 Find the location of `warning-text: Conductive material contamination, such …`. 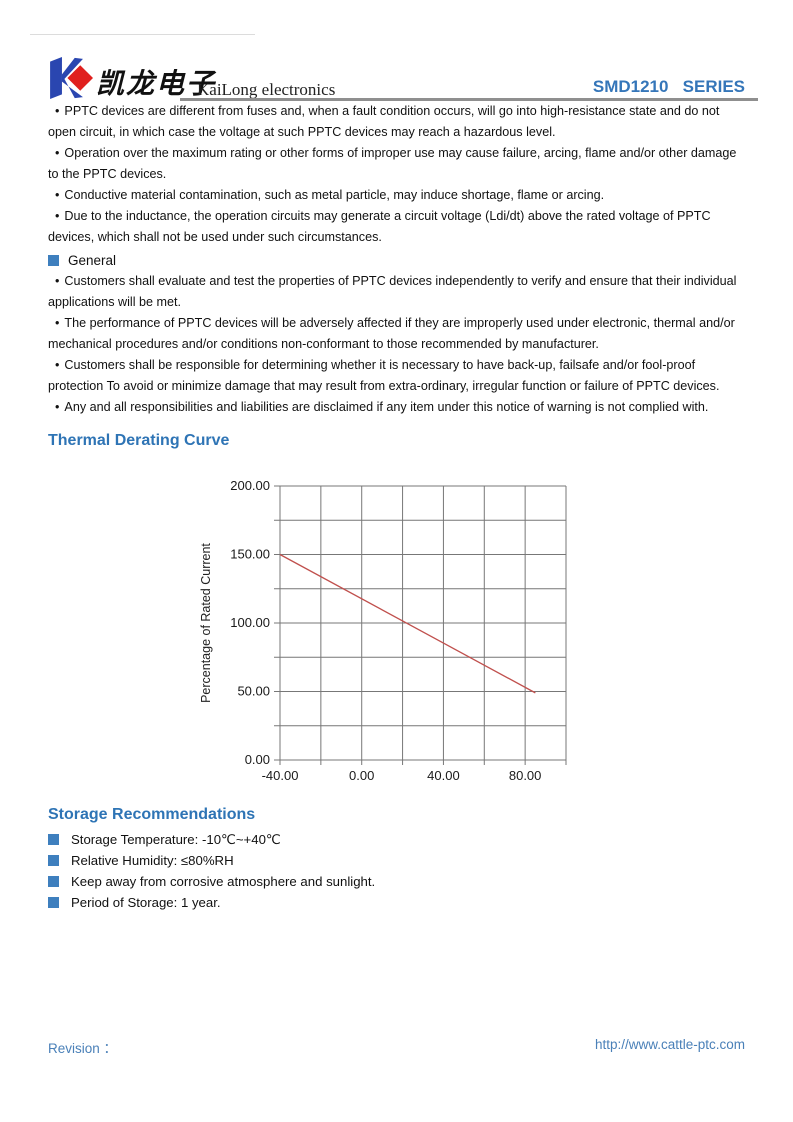

warning-text: Conductive material contamination, such … is located at coordinates (334, 195).